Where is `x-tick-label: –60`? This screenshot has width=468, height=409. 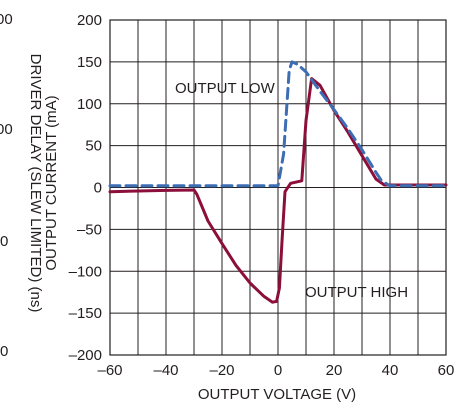
x-tick-label: –60 is located at coordinates (109, 370).